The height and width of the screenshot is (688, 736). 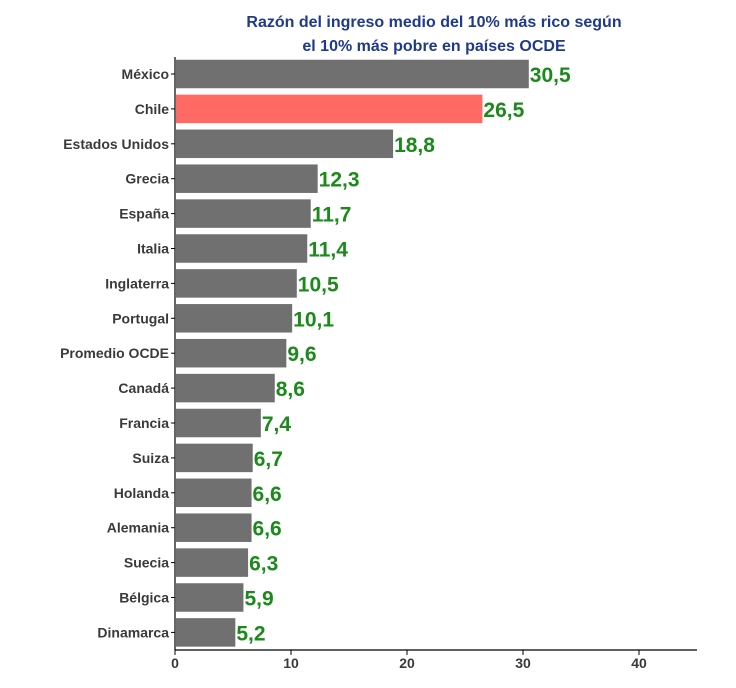 What do you see at coordinates (231, 353) in the screenshot?
I see `bar-promedio-ocde` at bounding box center [231, 353].